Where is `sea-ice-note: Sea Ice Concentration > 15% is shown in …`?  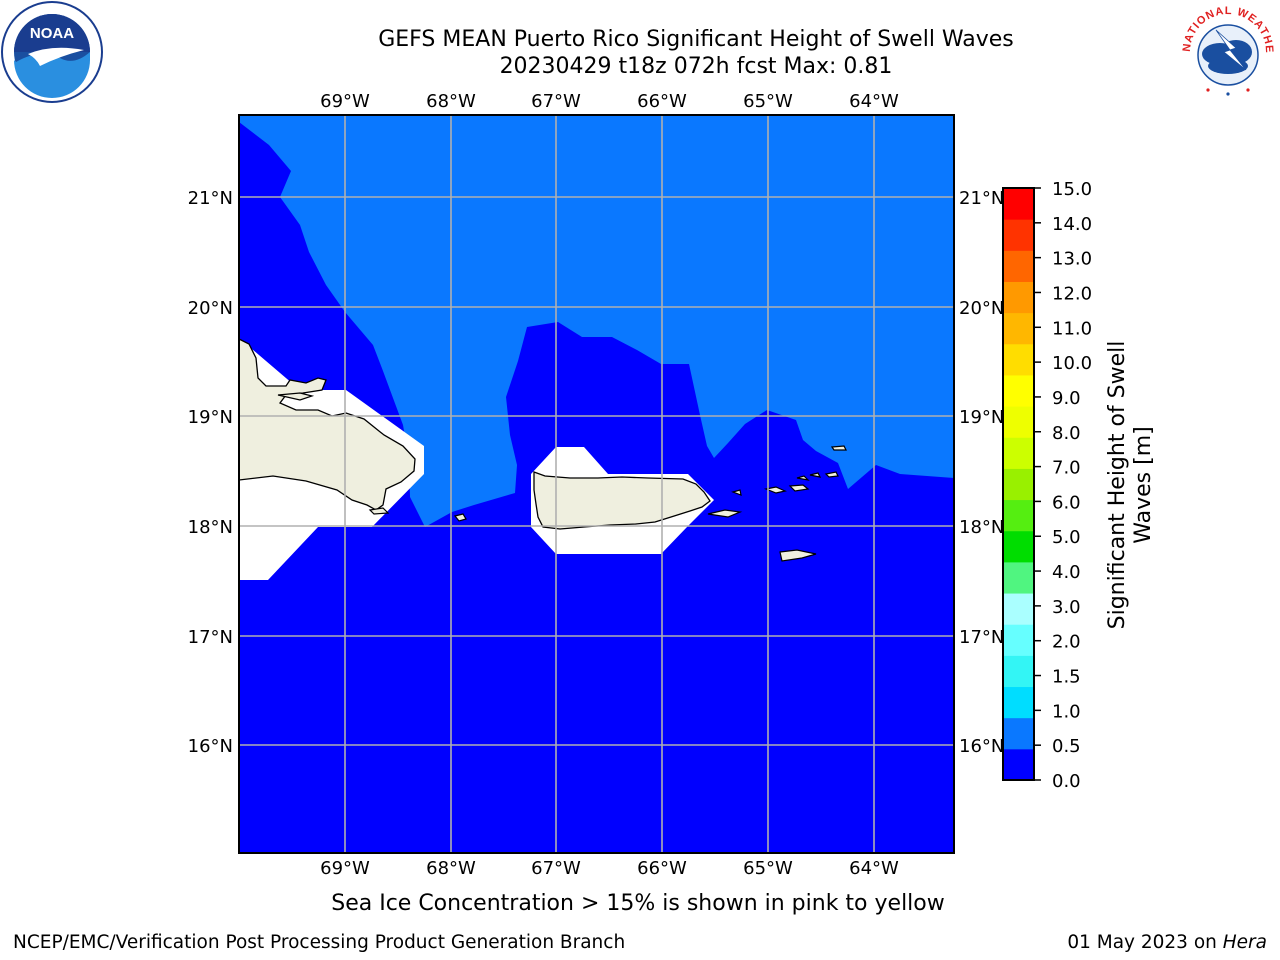
sea-ice-note: Sea Ice Concentration > 15% is shown in … is located at coordinates (638, 903).